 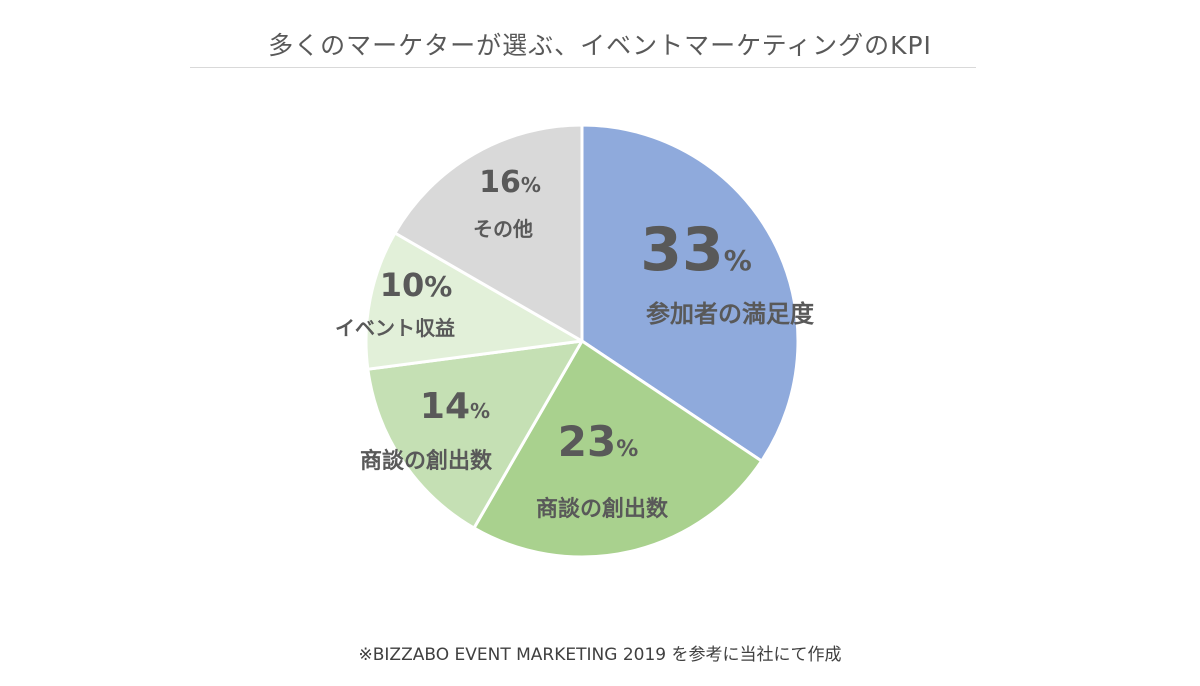 What do you see at coordinates (395, 328) in the screenshot?
I see `slice-category-label: イベント収益` at bounding box center [395, 328].